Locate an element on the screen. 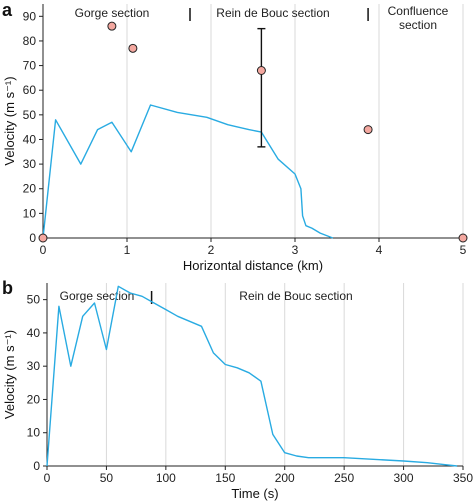 The height and width of the screenshot is (502, 474). y-tick-label: 90 is located at coordinates (30, 16).